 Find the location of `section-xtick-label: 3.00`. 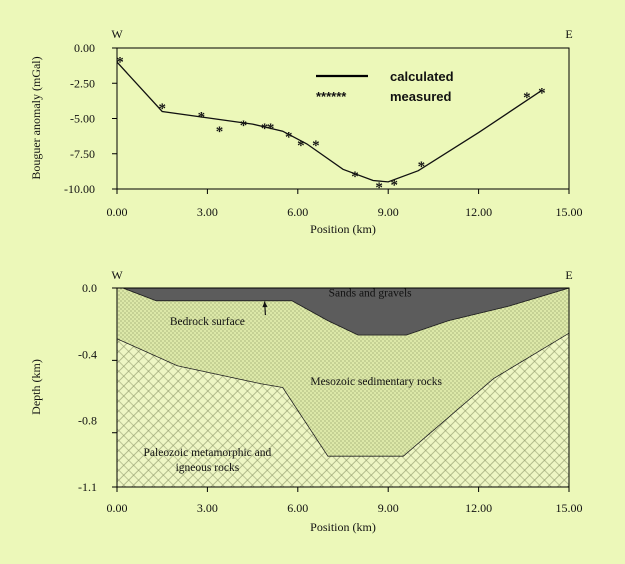

section-xtick-label: 3.00 is located at coordinates (207, 508).